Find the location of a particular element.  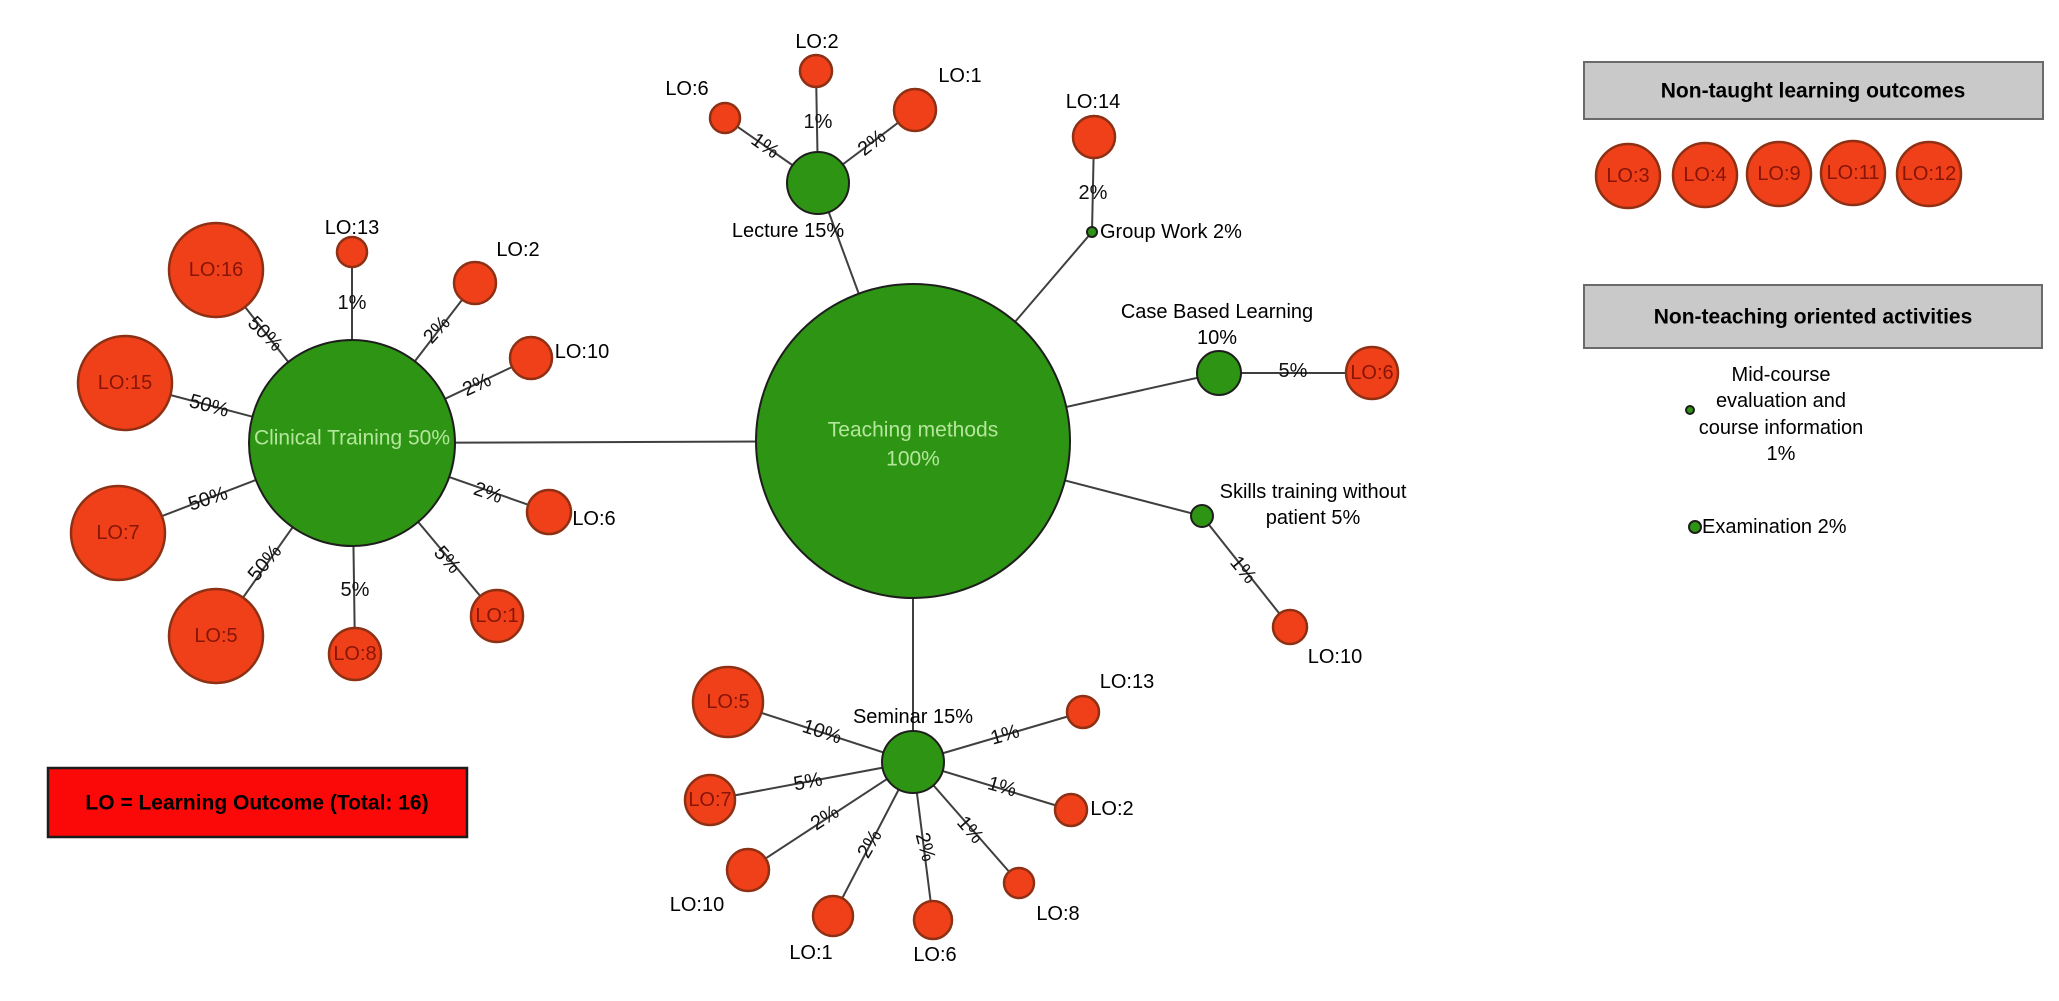

legend-text: LO = Learning Outcome (Total: 16) is located at coordinates (256, 803).